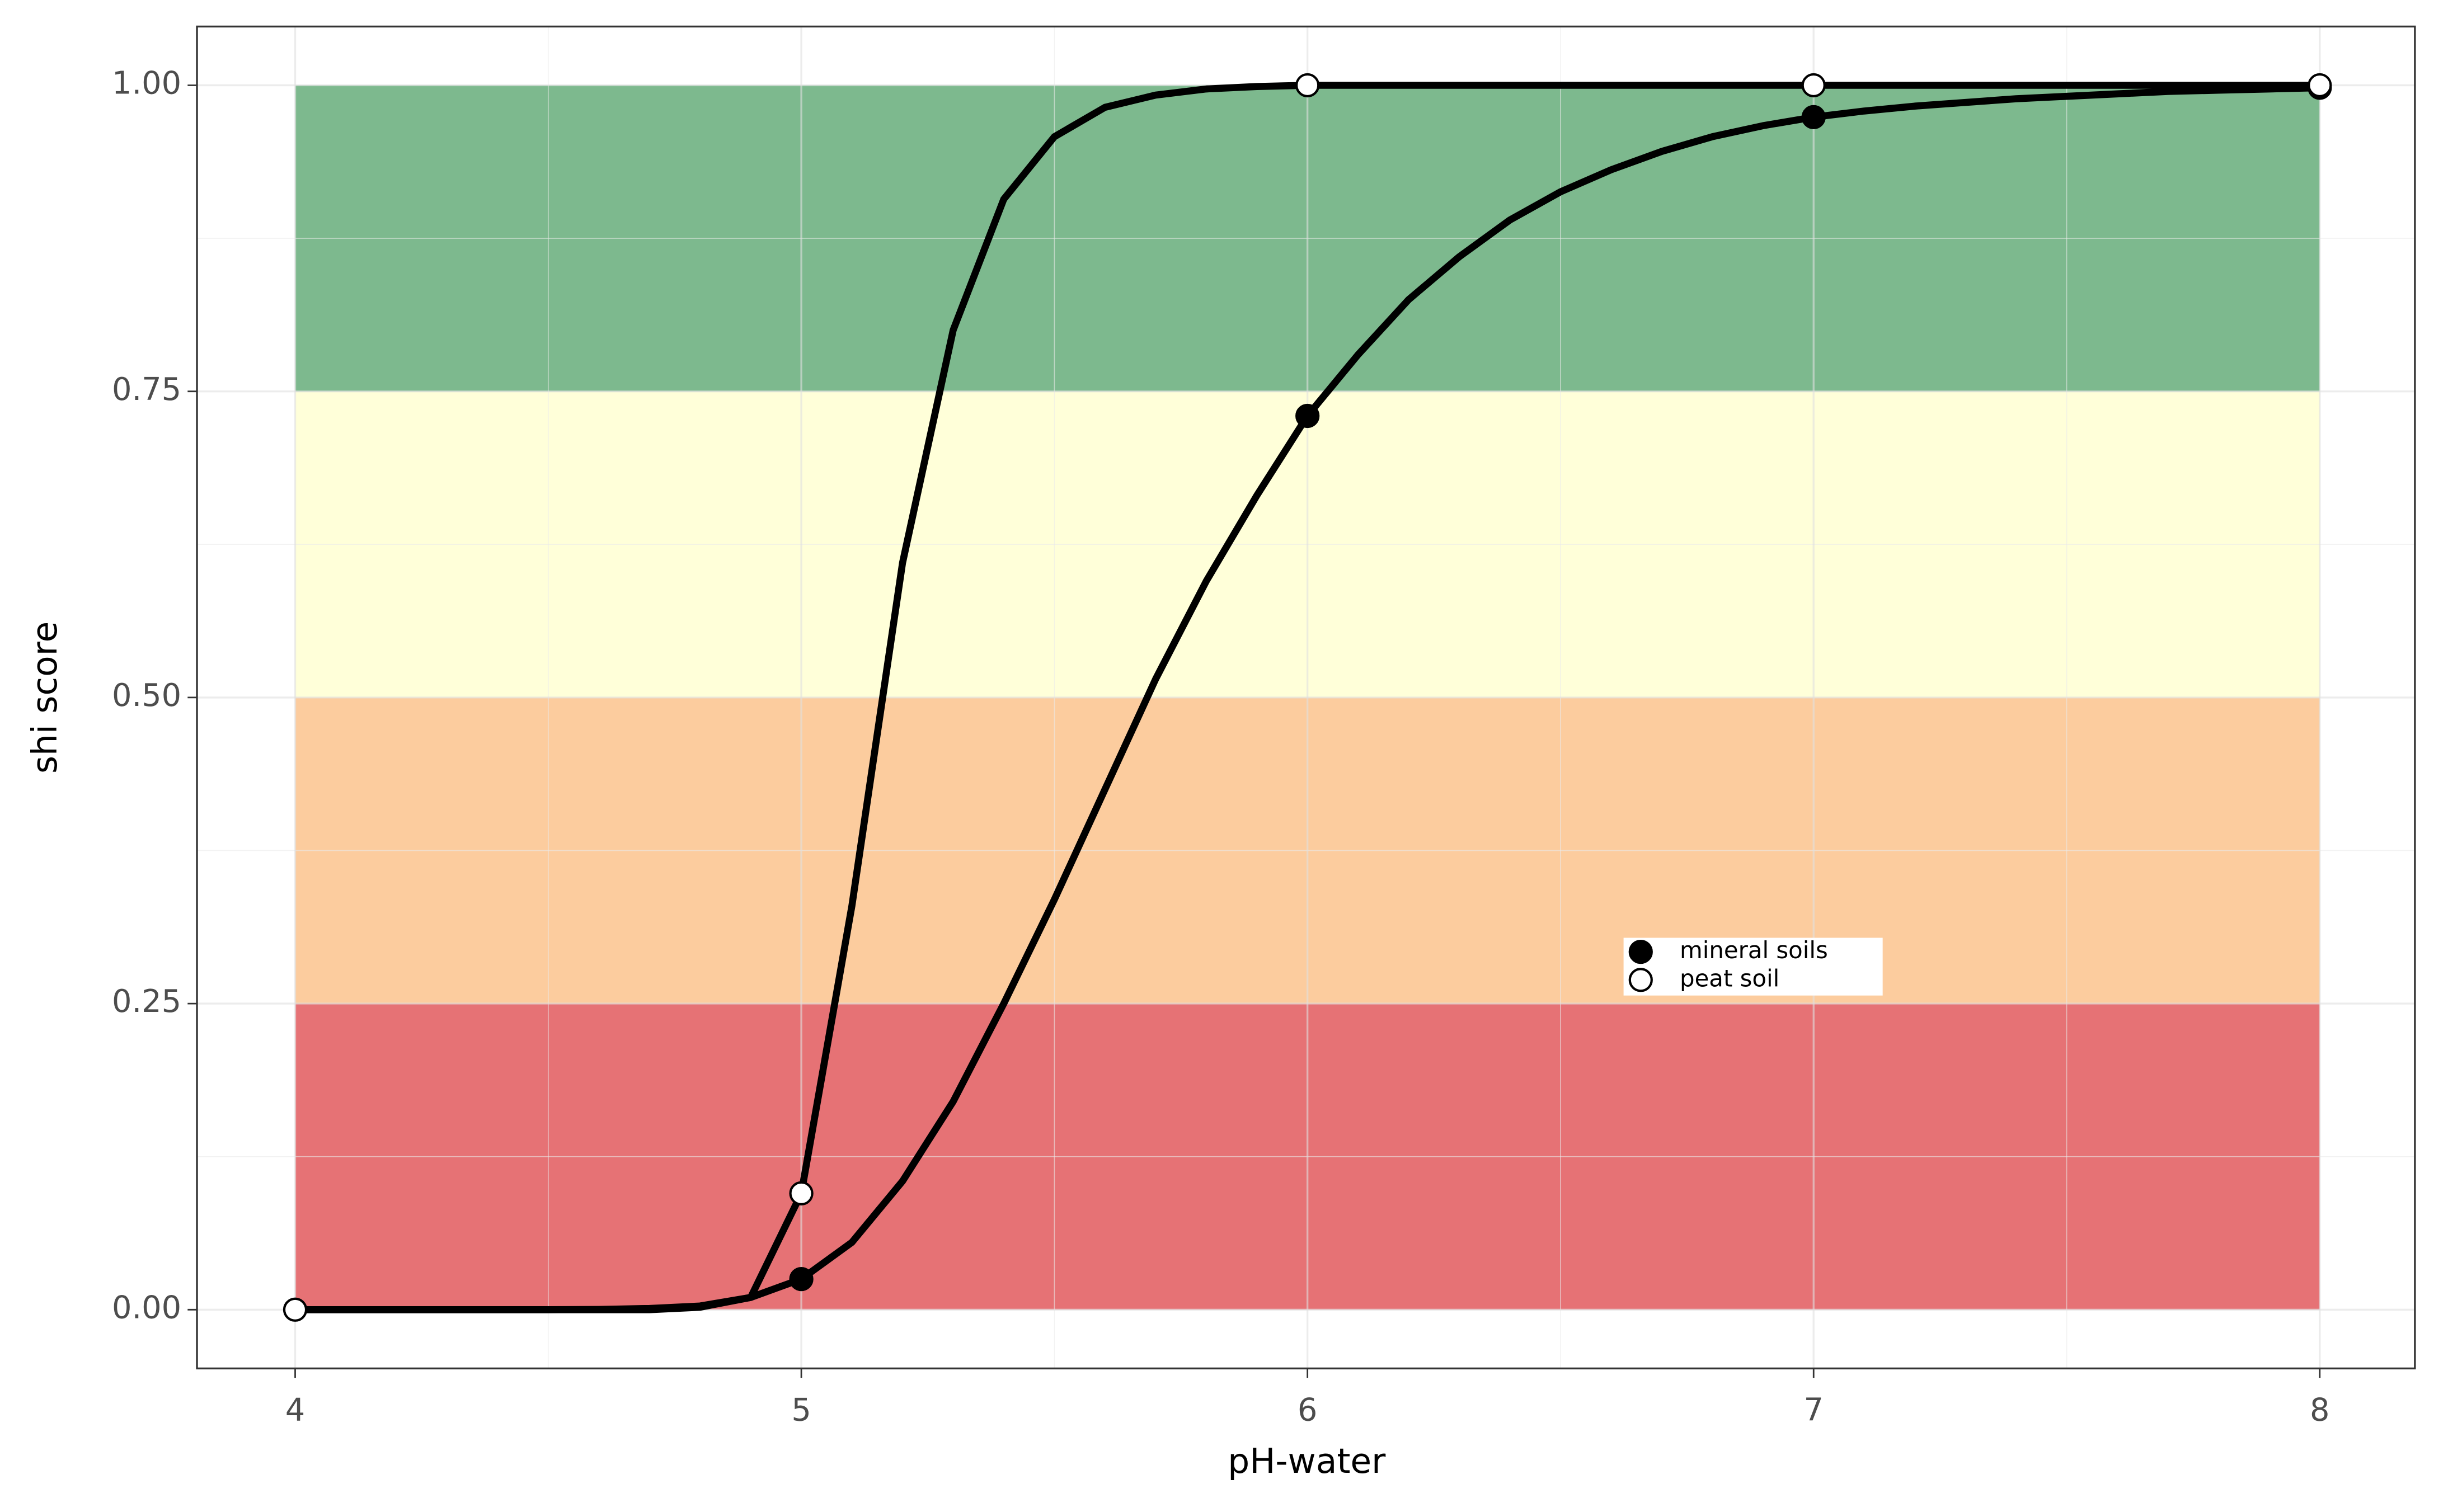  I want to click on x-tick-label: 7, so click(1813, 1411).